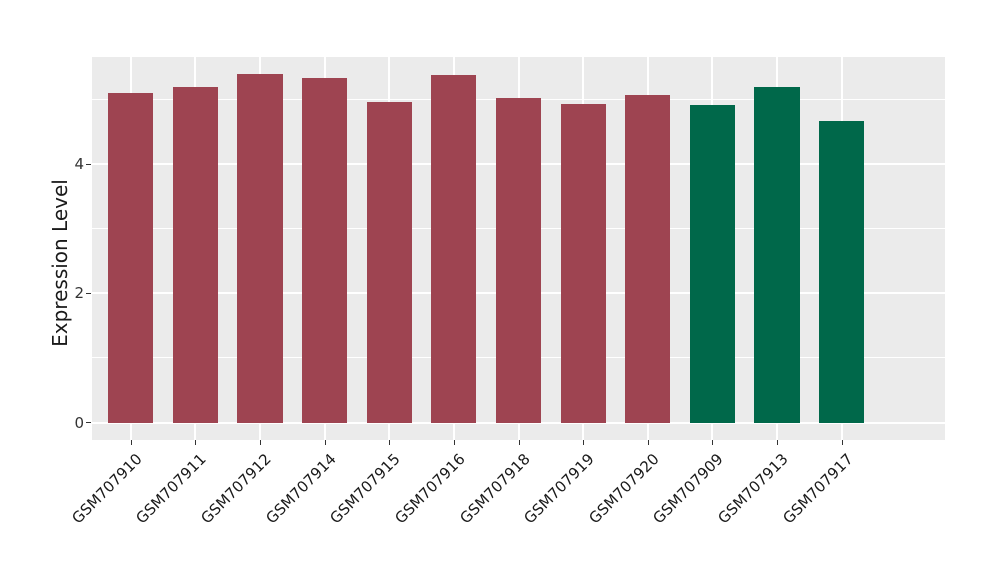 The height and width of the screenshot is (580, 1000). Describe the element at coordinates (389, 262) in the screenshot. I see `bar-GSM707915` at that location.